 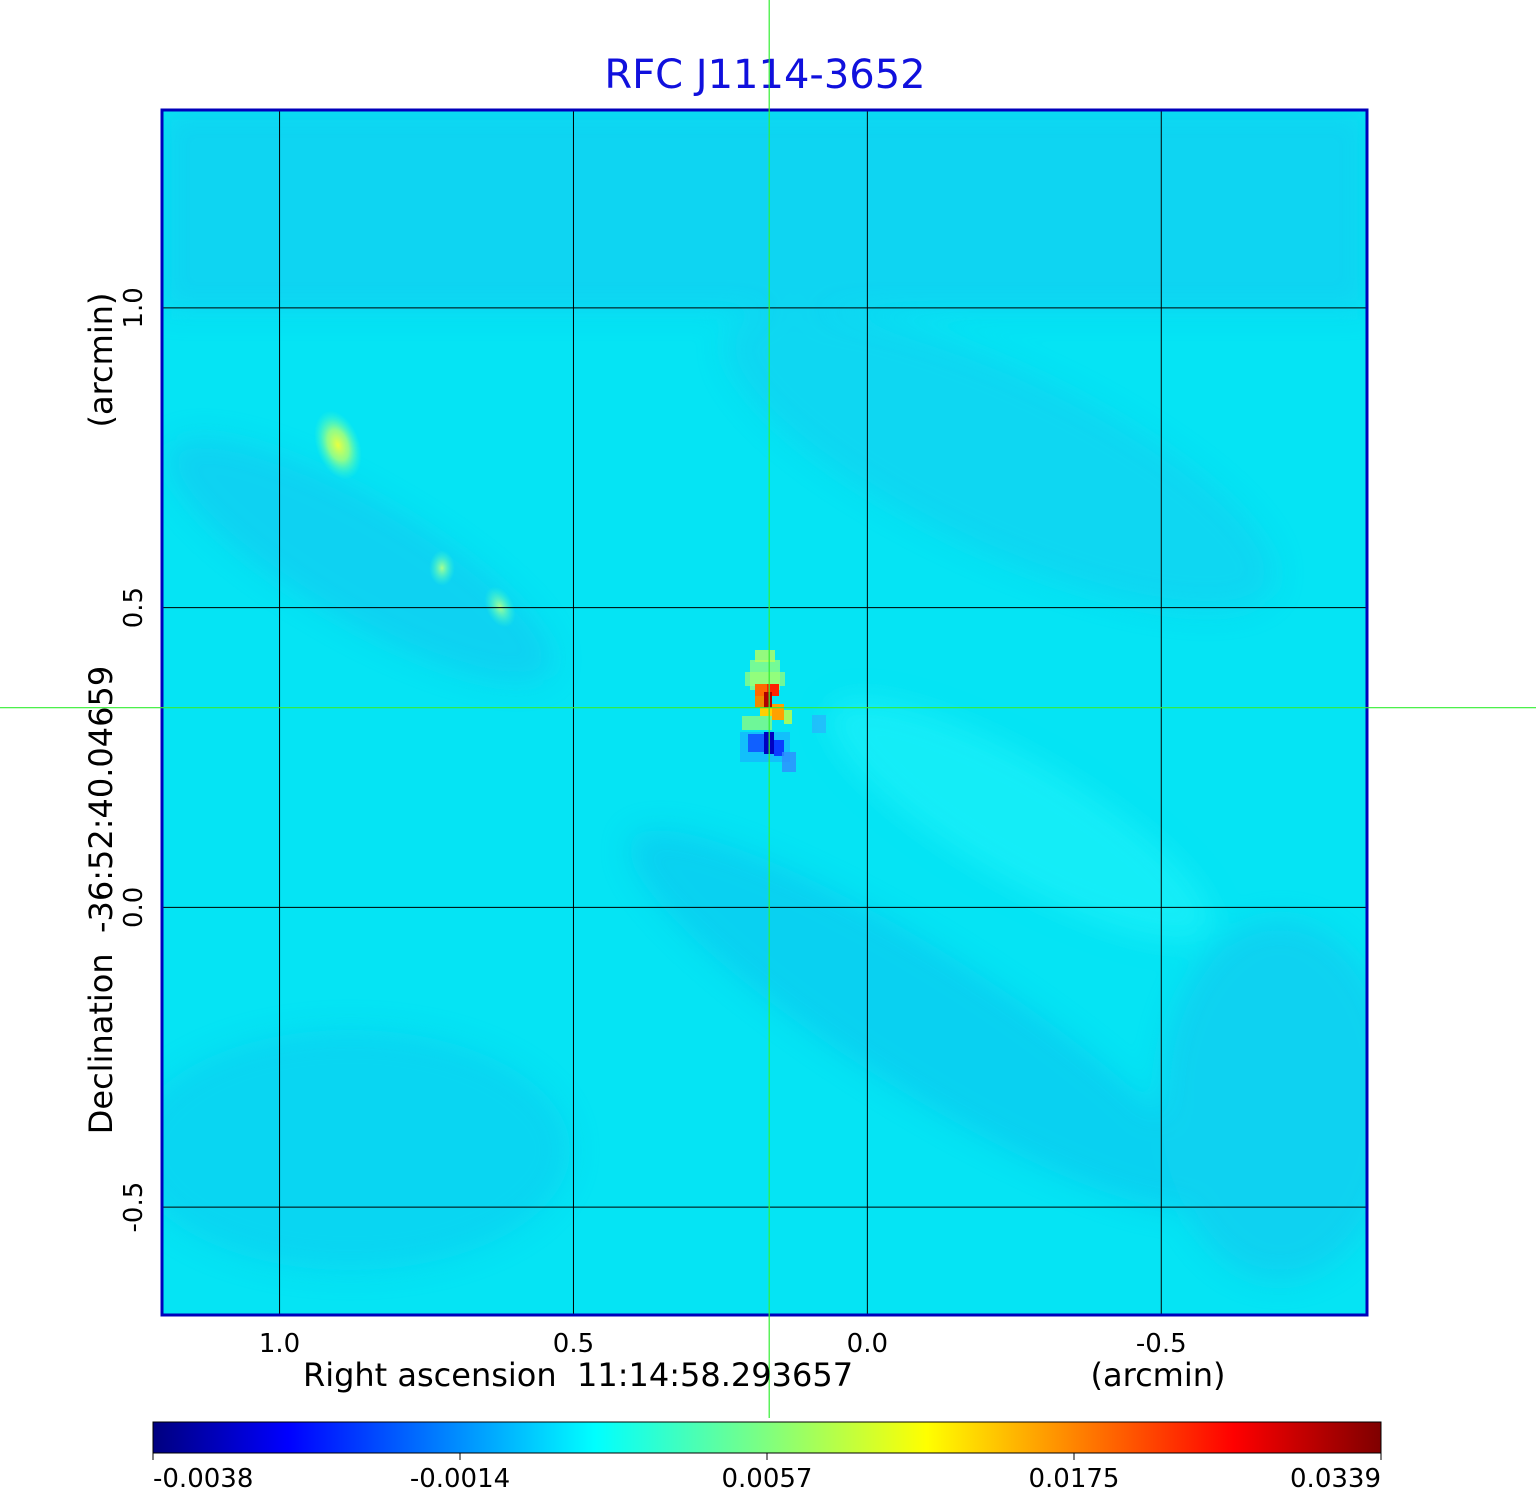 I want to click on colorbar-ticks: -0.0038 -0.0014 0.0057 0.0175 0.0339, so click(x=767, y=1473).